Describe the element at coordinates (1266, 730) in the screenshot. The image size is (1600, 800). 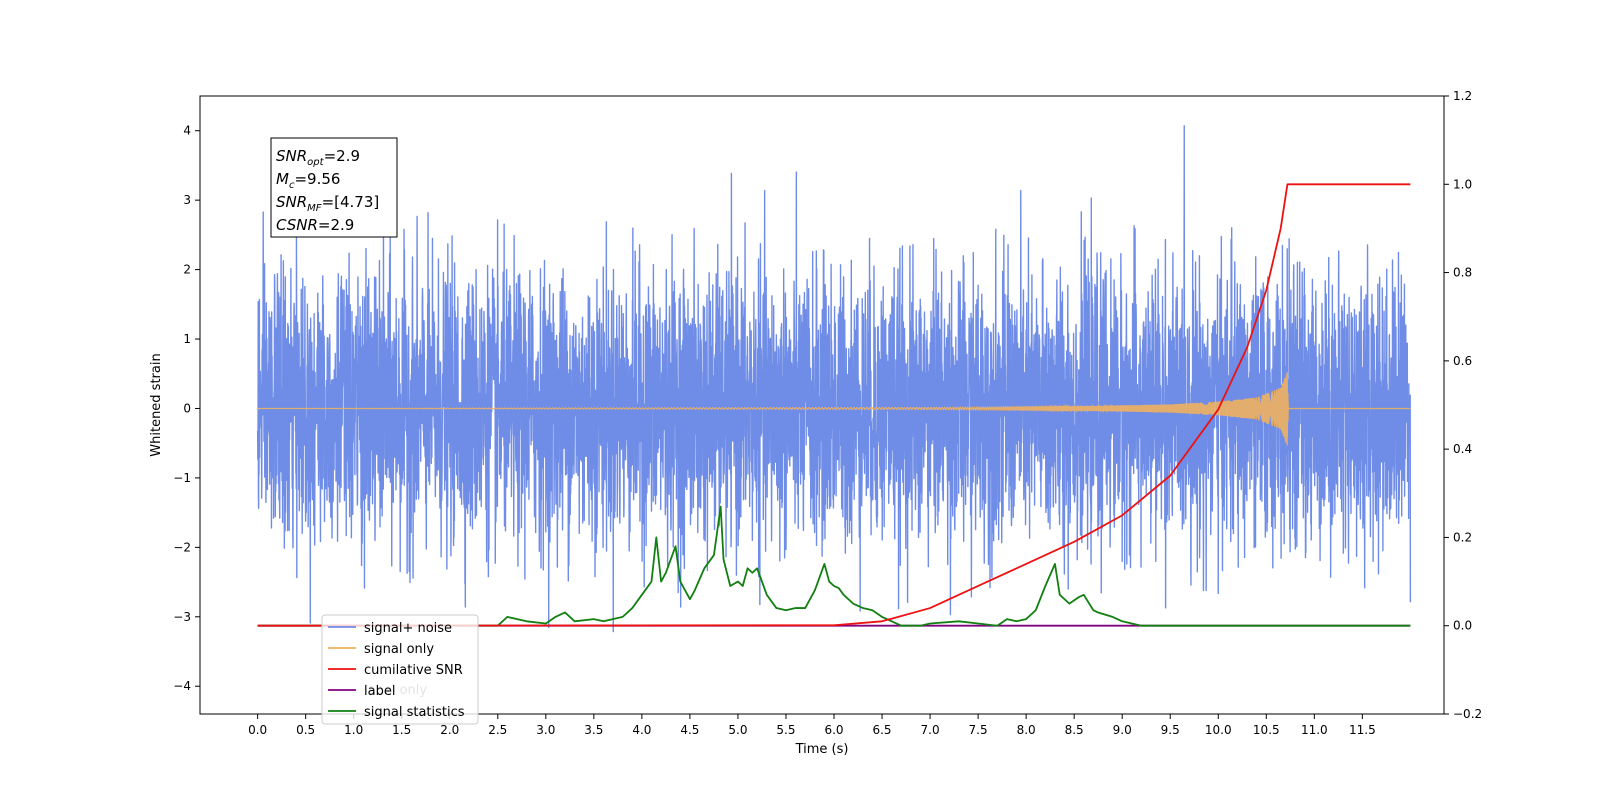
I see `x-tick-label: 10.5` at that location.